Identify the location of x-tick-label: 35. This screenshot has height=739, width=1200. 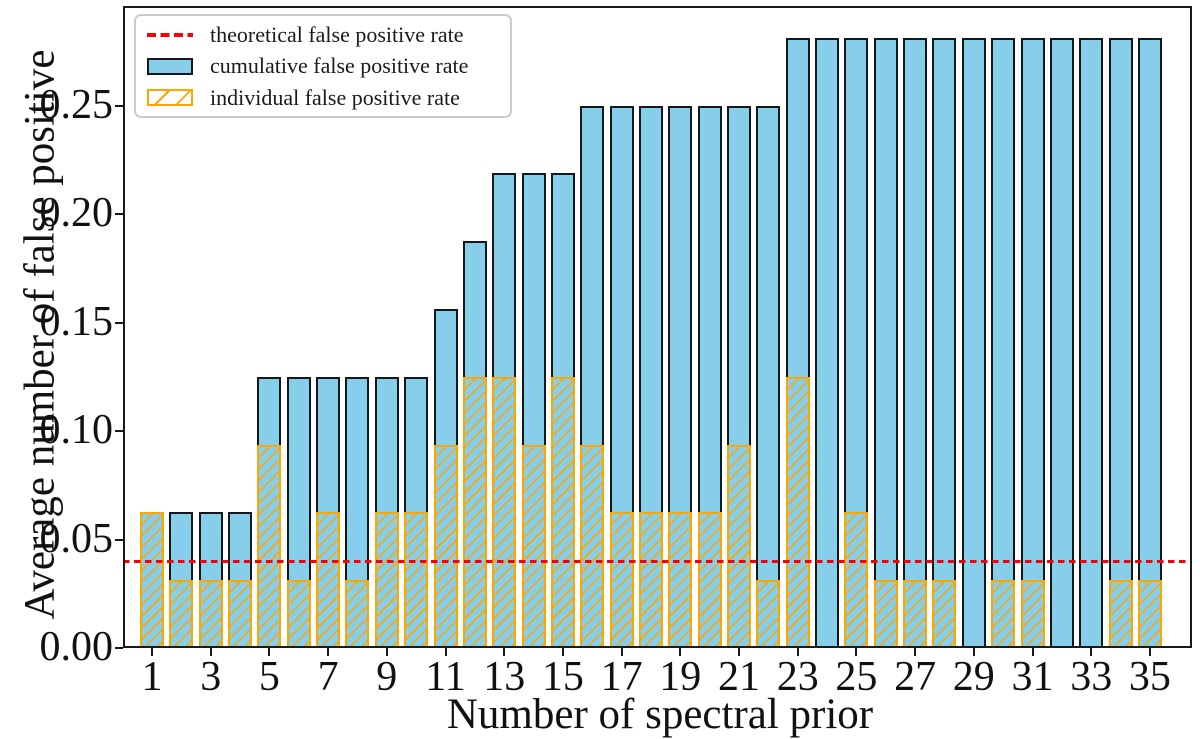
(1149, 677).